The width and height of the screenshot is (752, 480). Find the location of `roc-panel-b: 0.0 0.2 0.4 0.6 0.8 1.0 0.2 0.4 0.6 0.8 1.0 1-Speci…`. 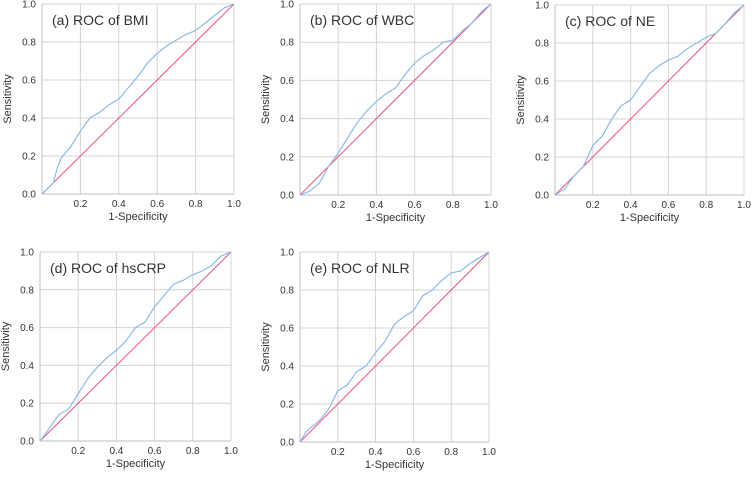

roc-panel-b: 0.0 0.2 0.4 0.6 0.8 1.0 0.2 0.4 0.6 0.8 1.0 1-Speci… is located at coordinates (379, 112).